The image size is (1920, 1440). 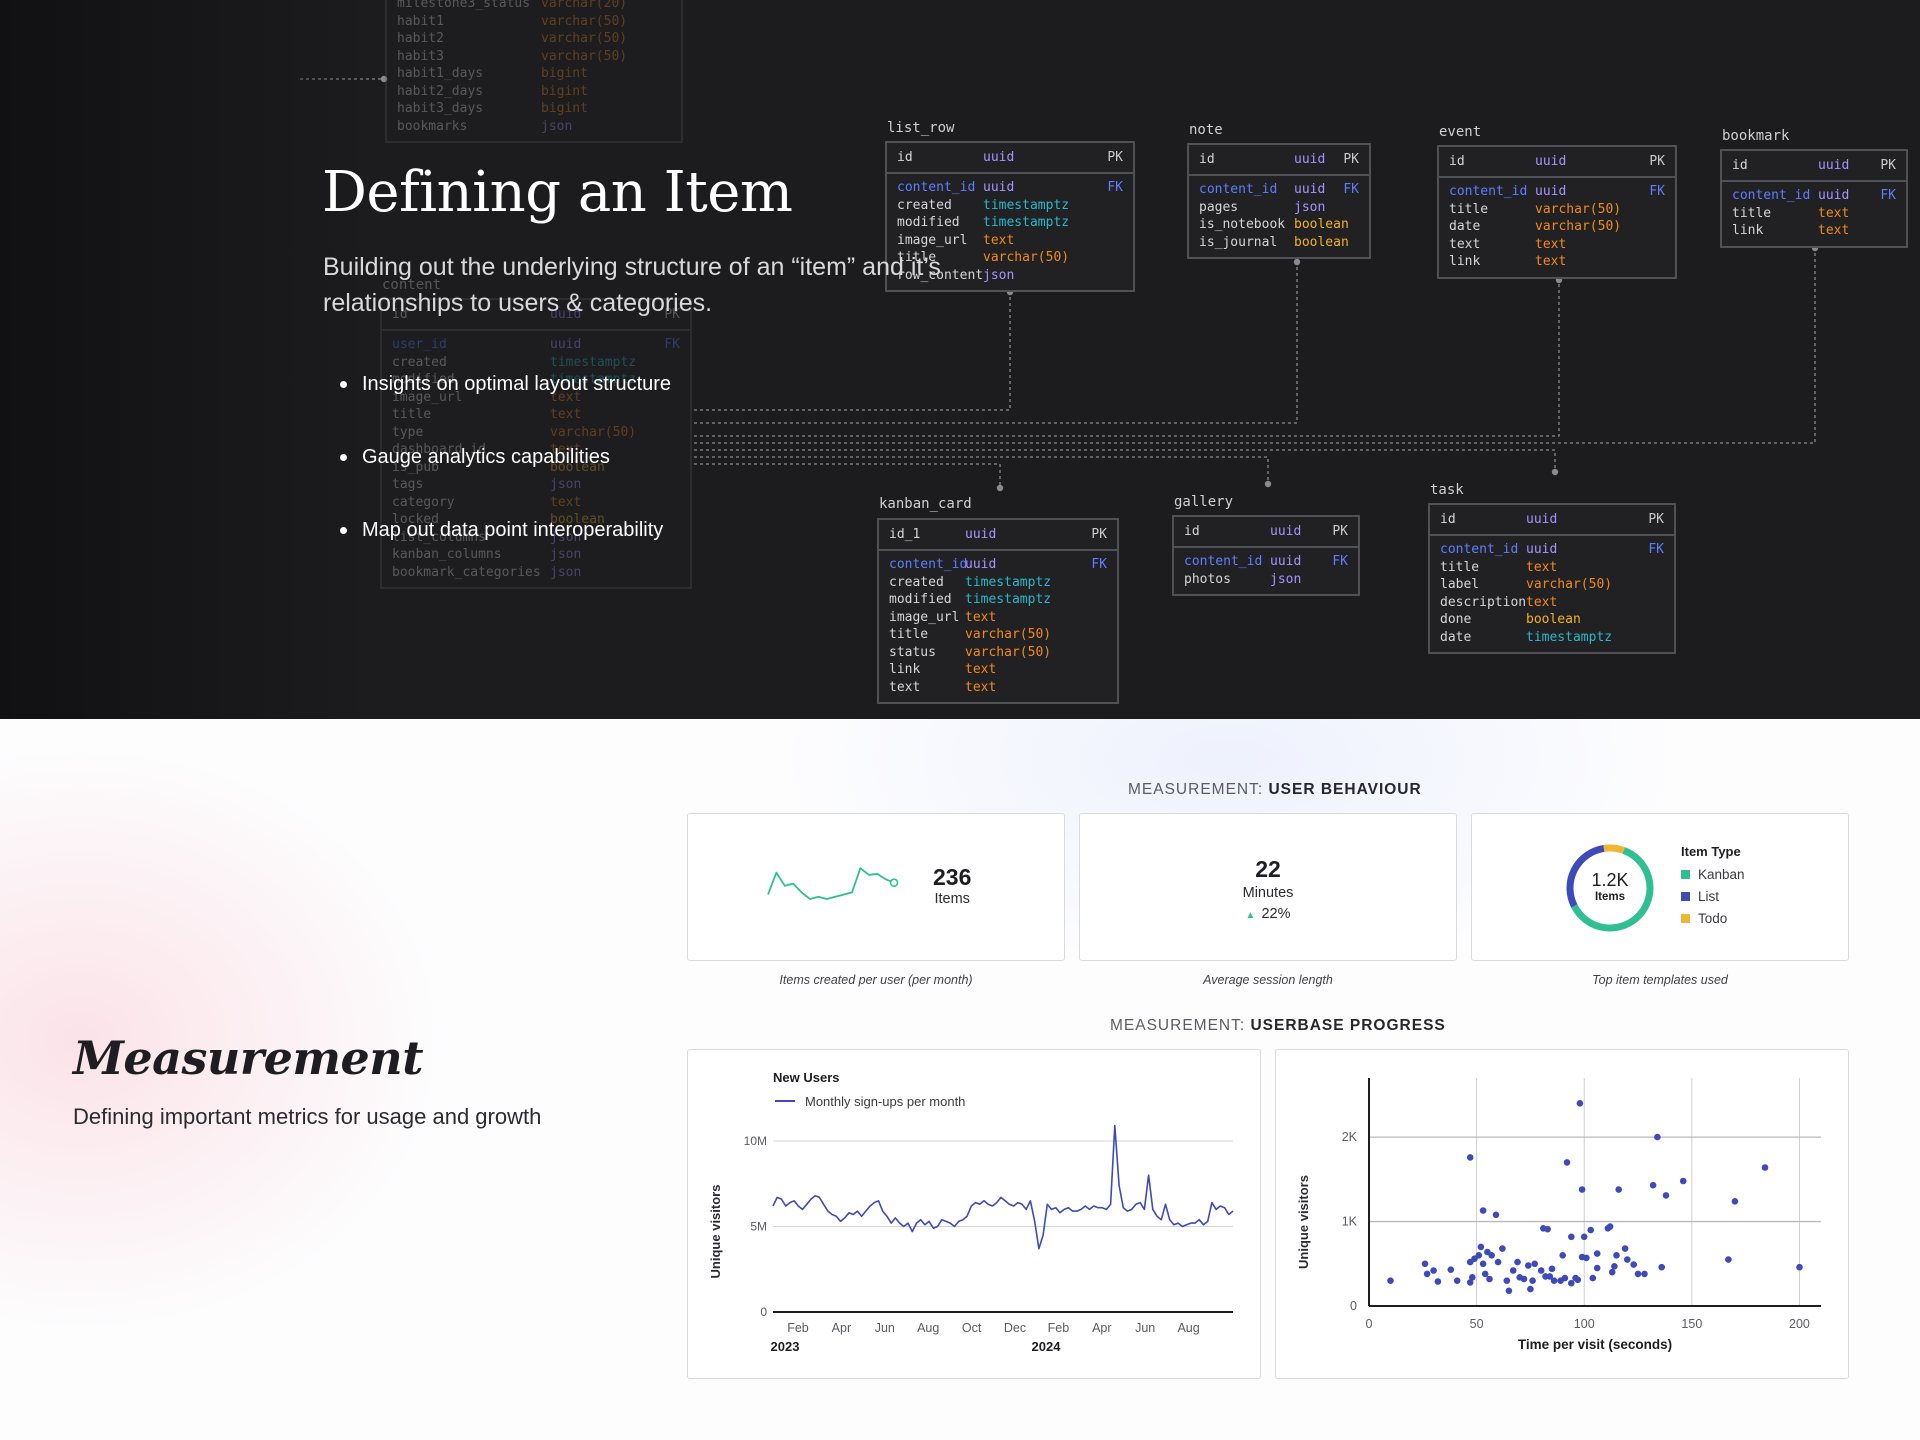 I want to click on table-row: status varchar(50), so click(x=998, y=653).